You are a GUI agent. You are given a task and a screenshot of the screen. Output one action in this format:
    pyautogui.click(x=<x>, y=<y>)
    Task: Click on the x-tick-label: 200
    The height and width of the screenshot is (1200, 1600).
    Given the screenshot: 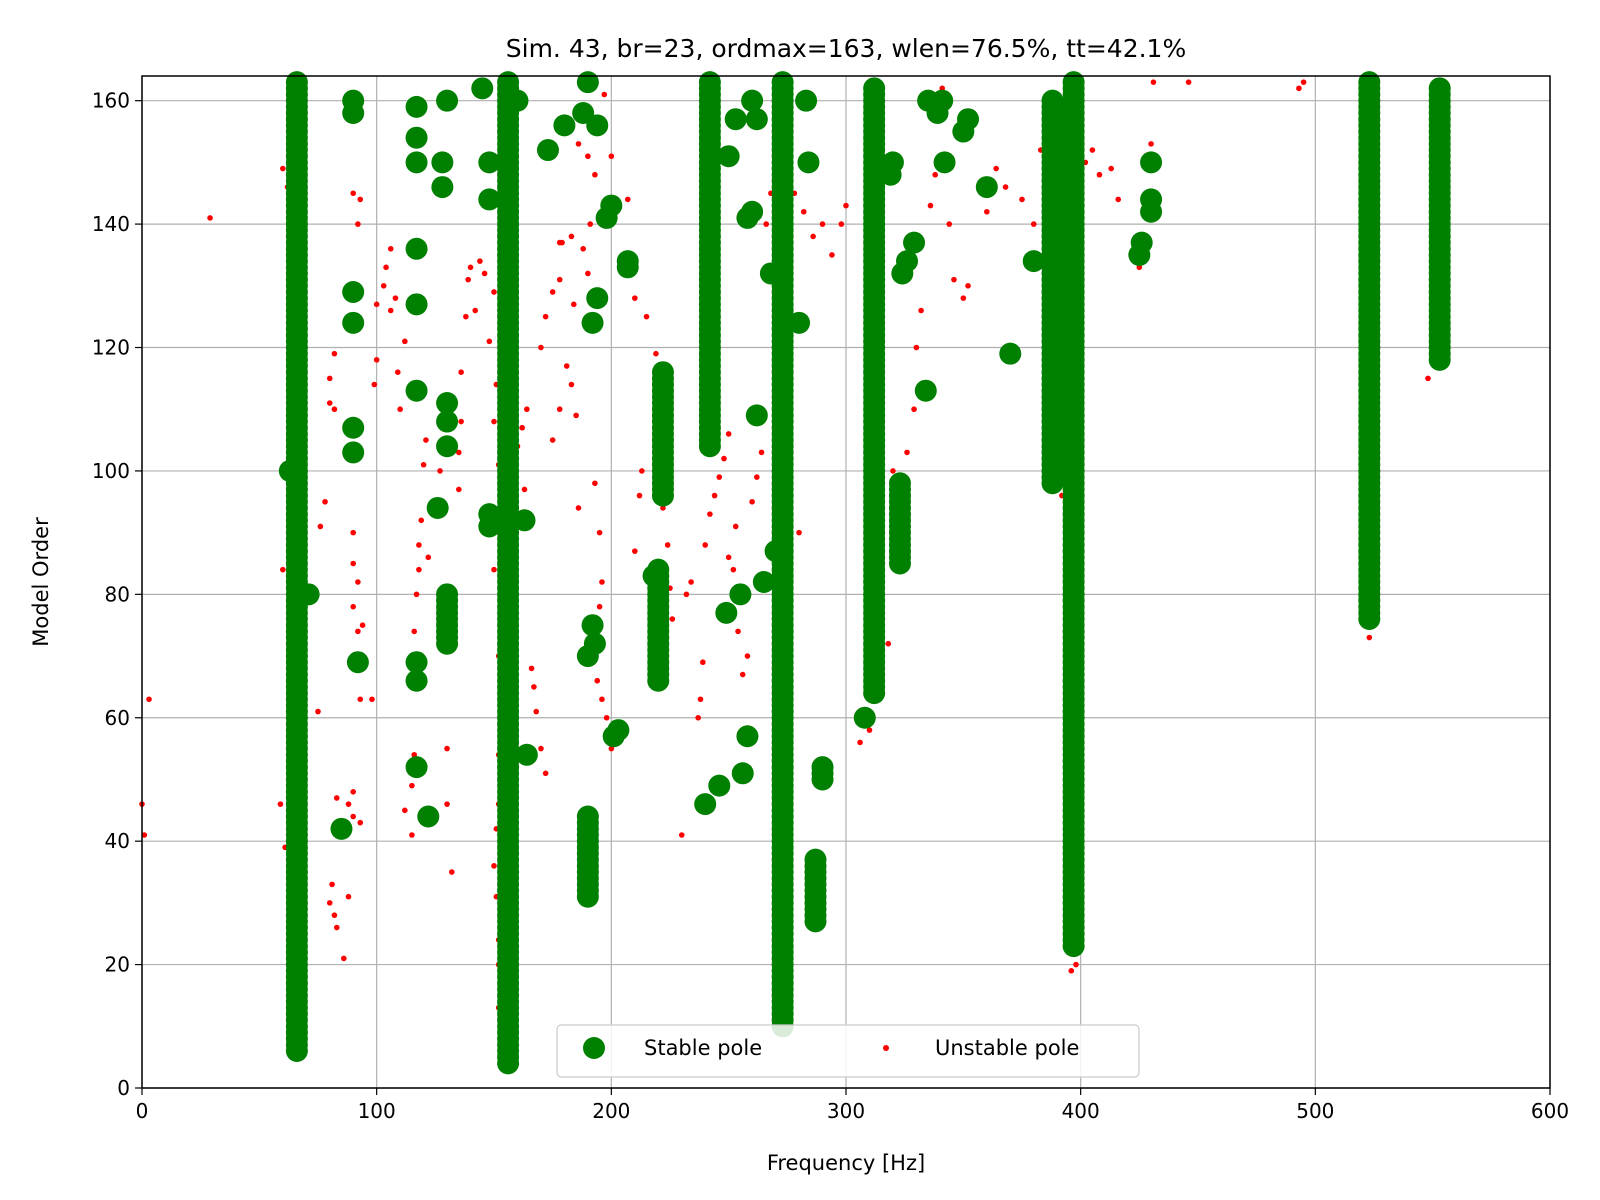 What is the action you would take?
    pyautogui.click(x=611, y=1111)
    